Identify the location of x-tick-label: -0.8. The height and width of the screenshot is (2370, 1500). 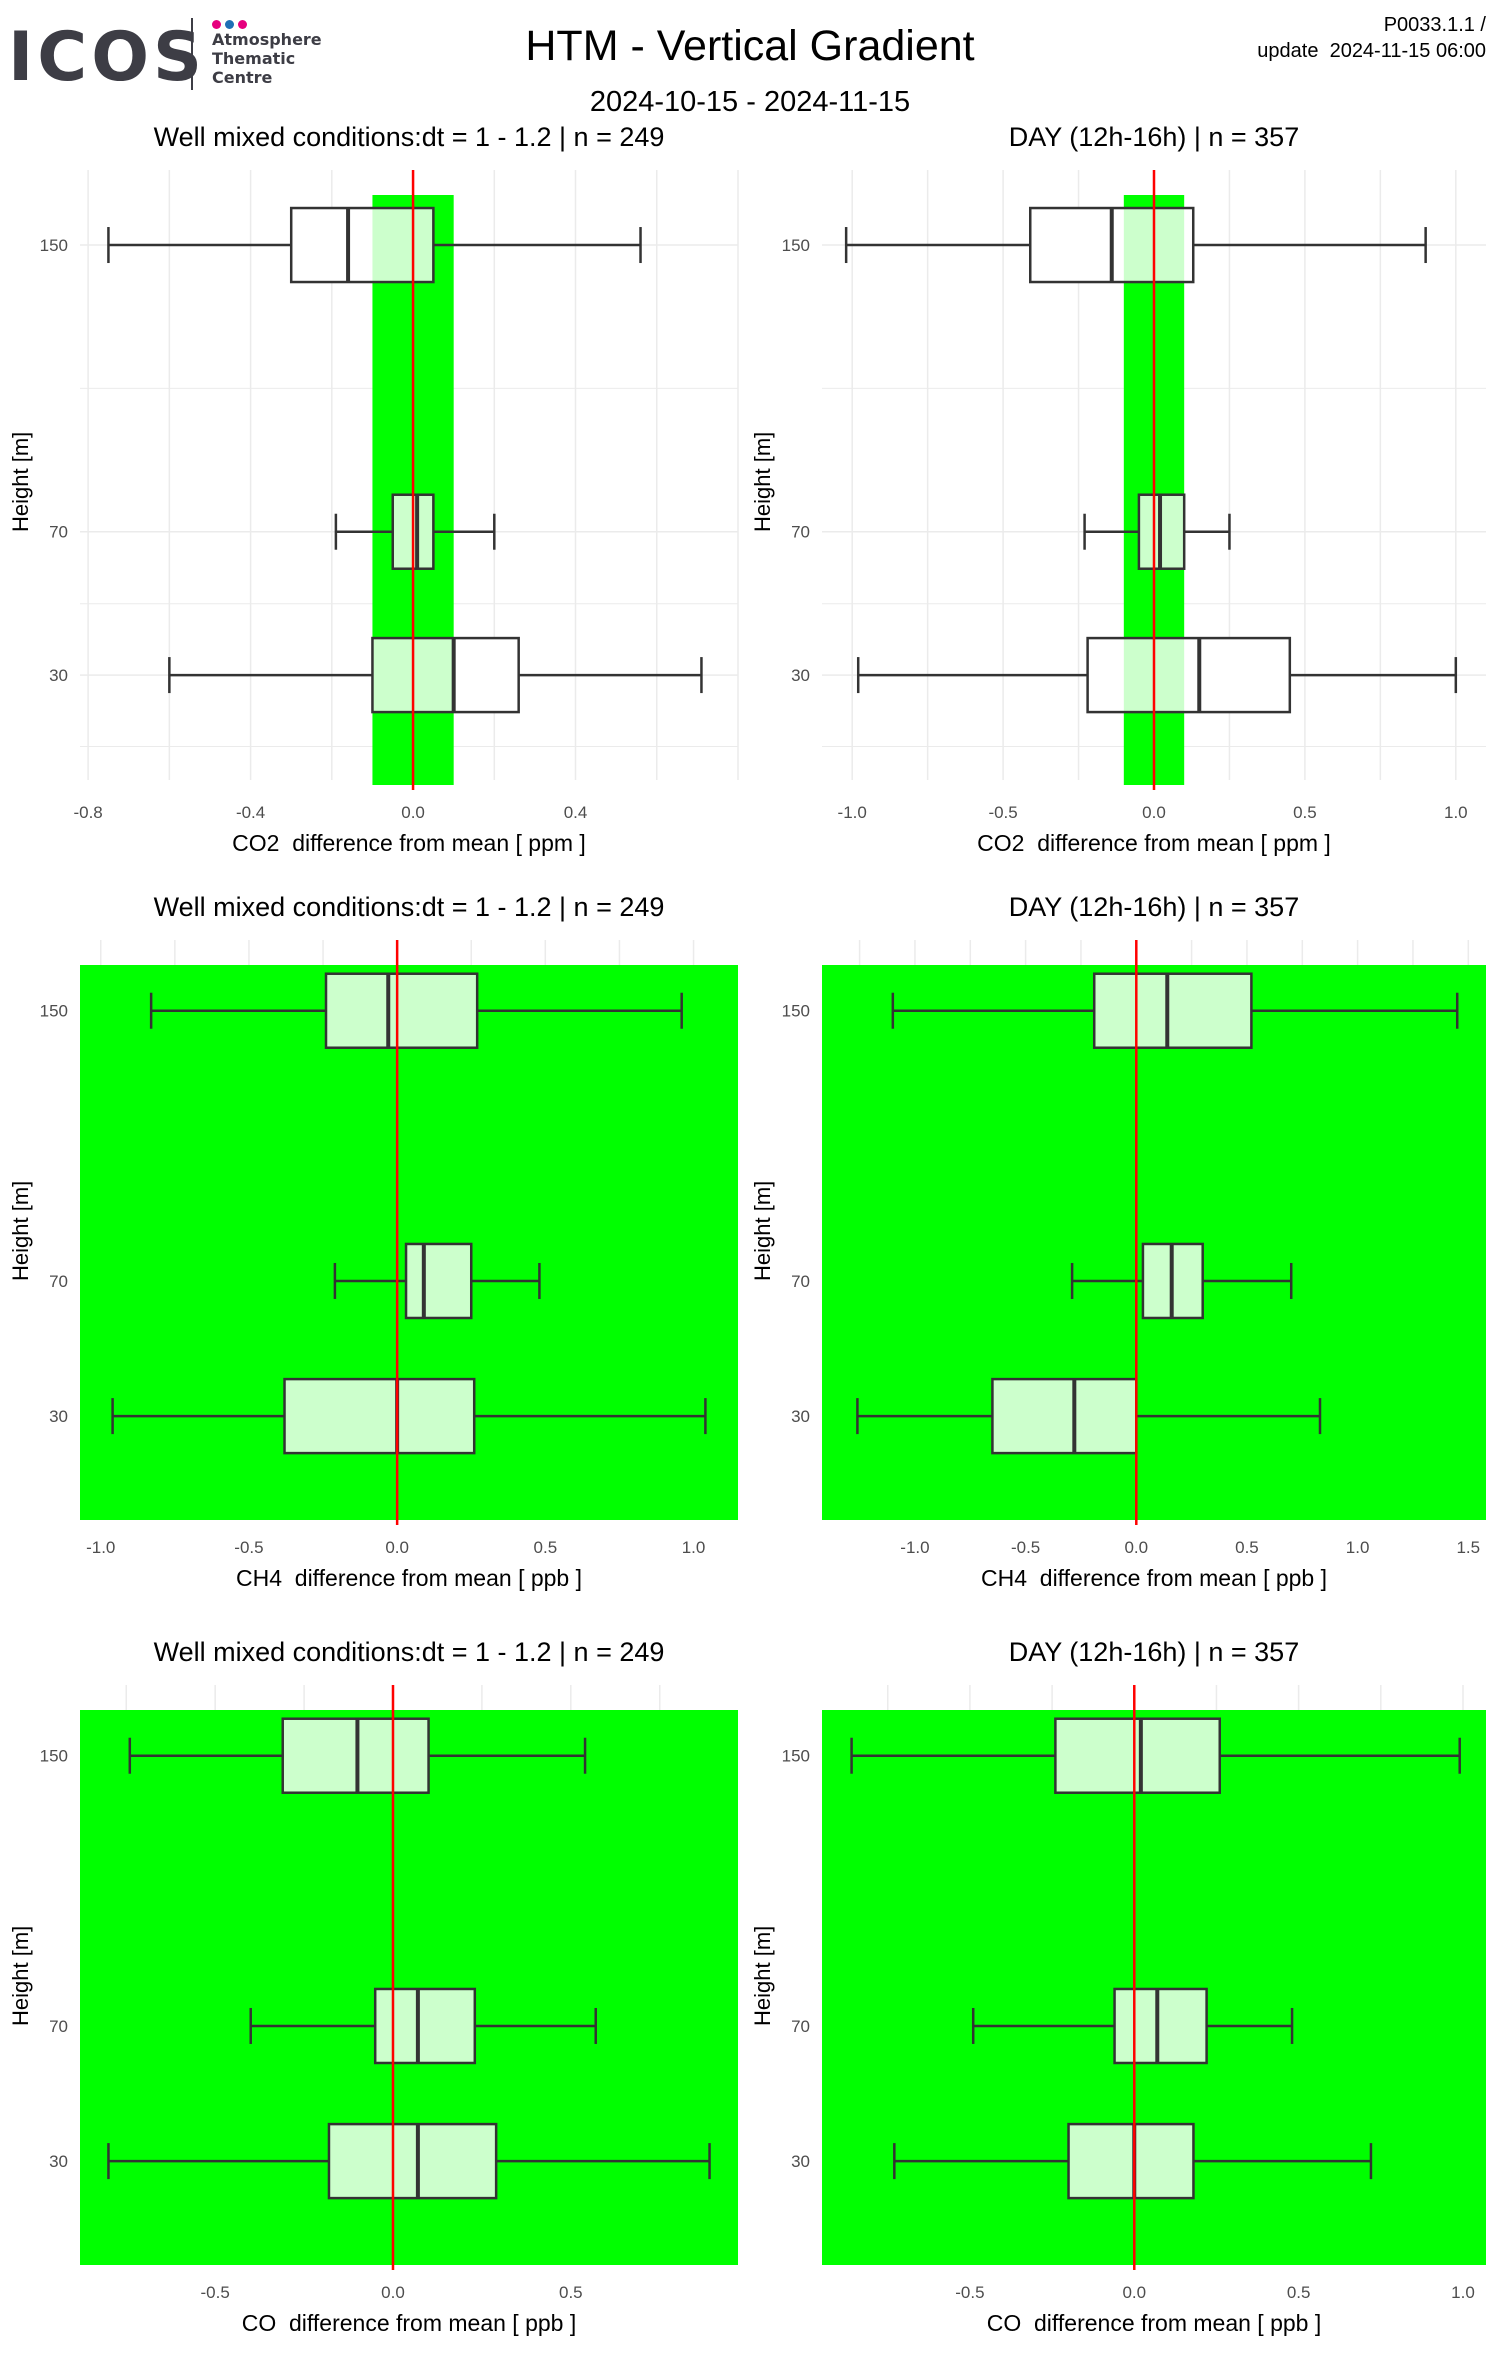
(87, 812).